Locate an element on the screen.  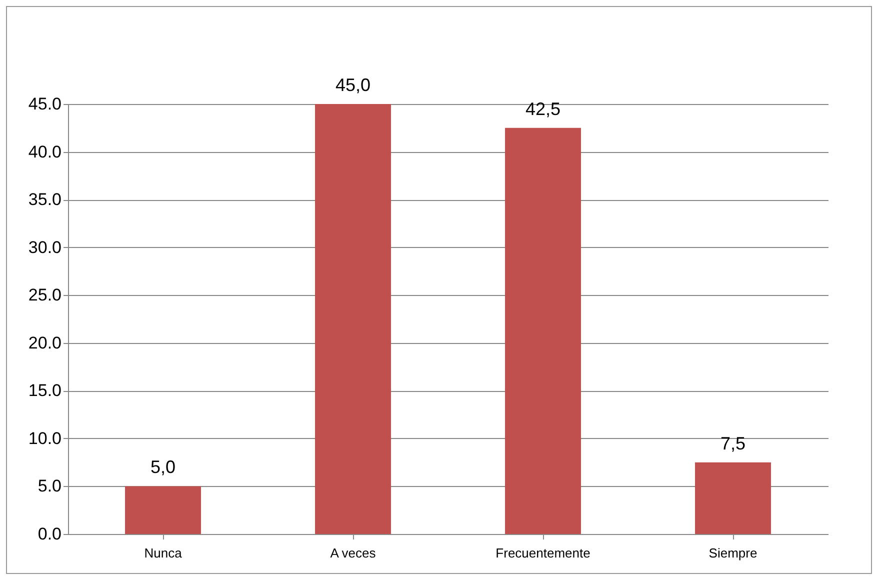
data-label: 45,0 is located at coordinates (353, 85).